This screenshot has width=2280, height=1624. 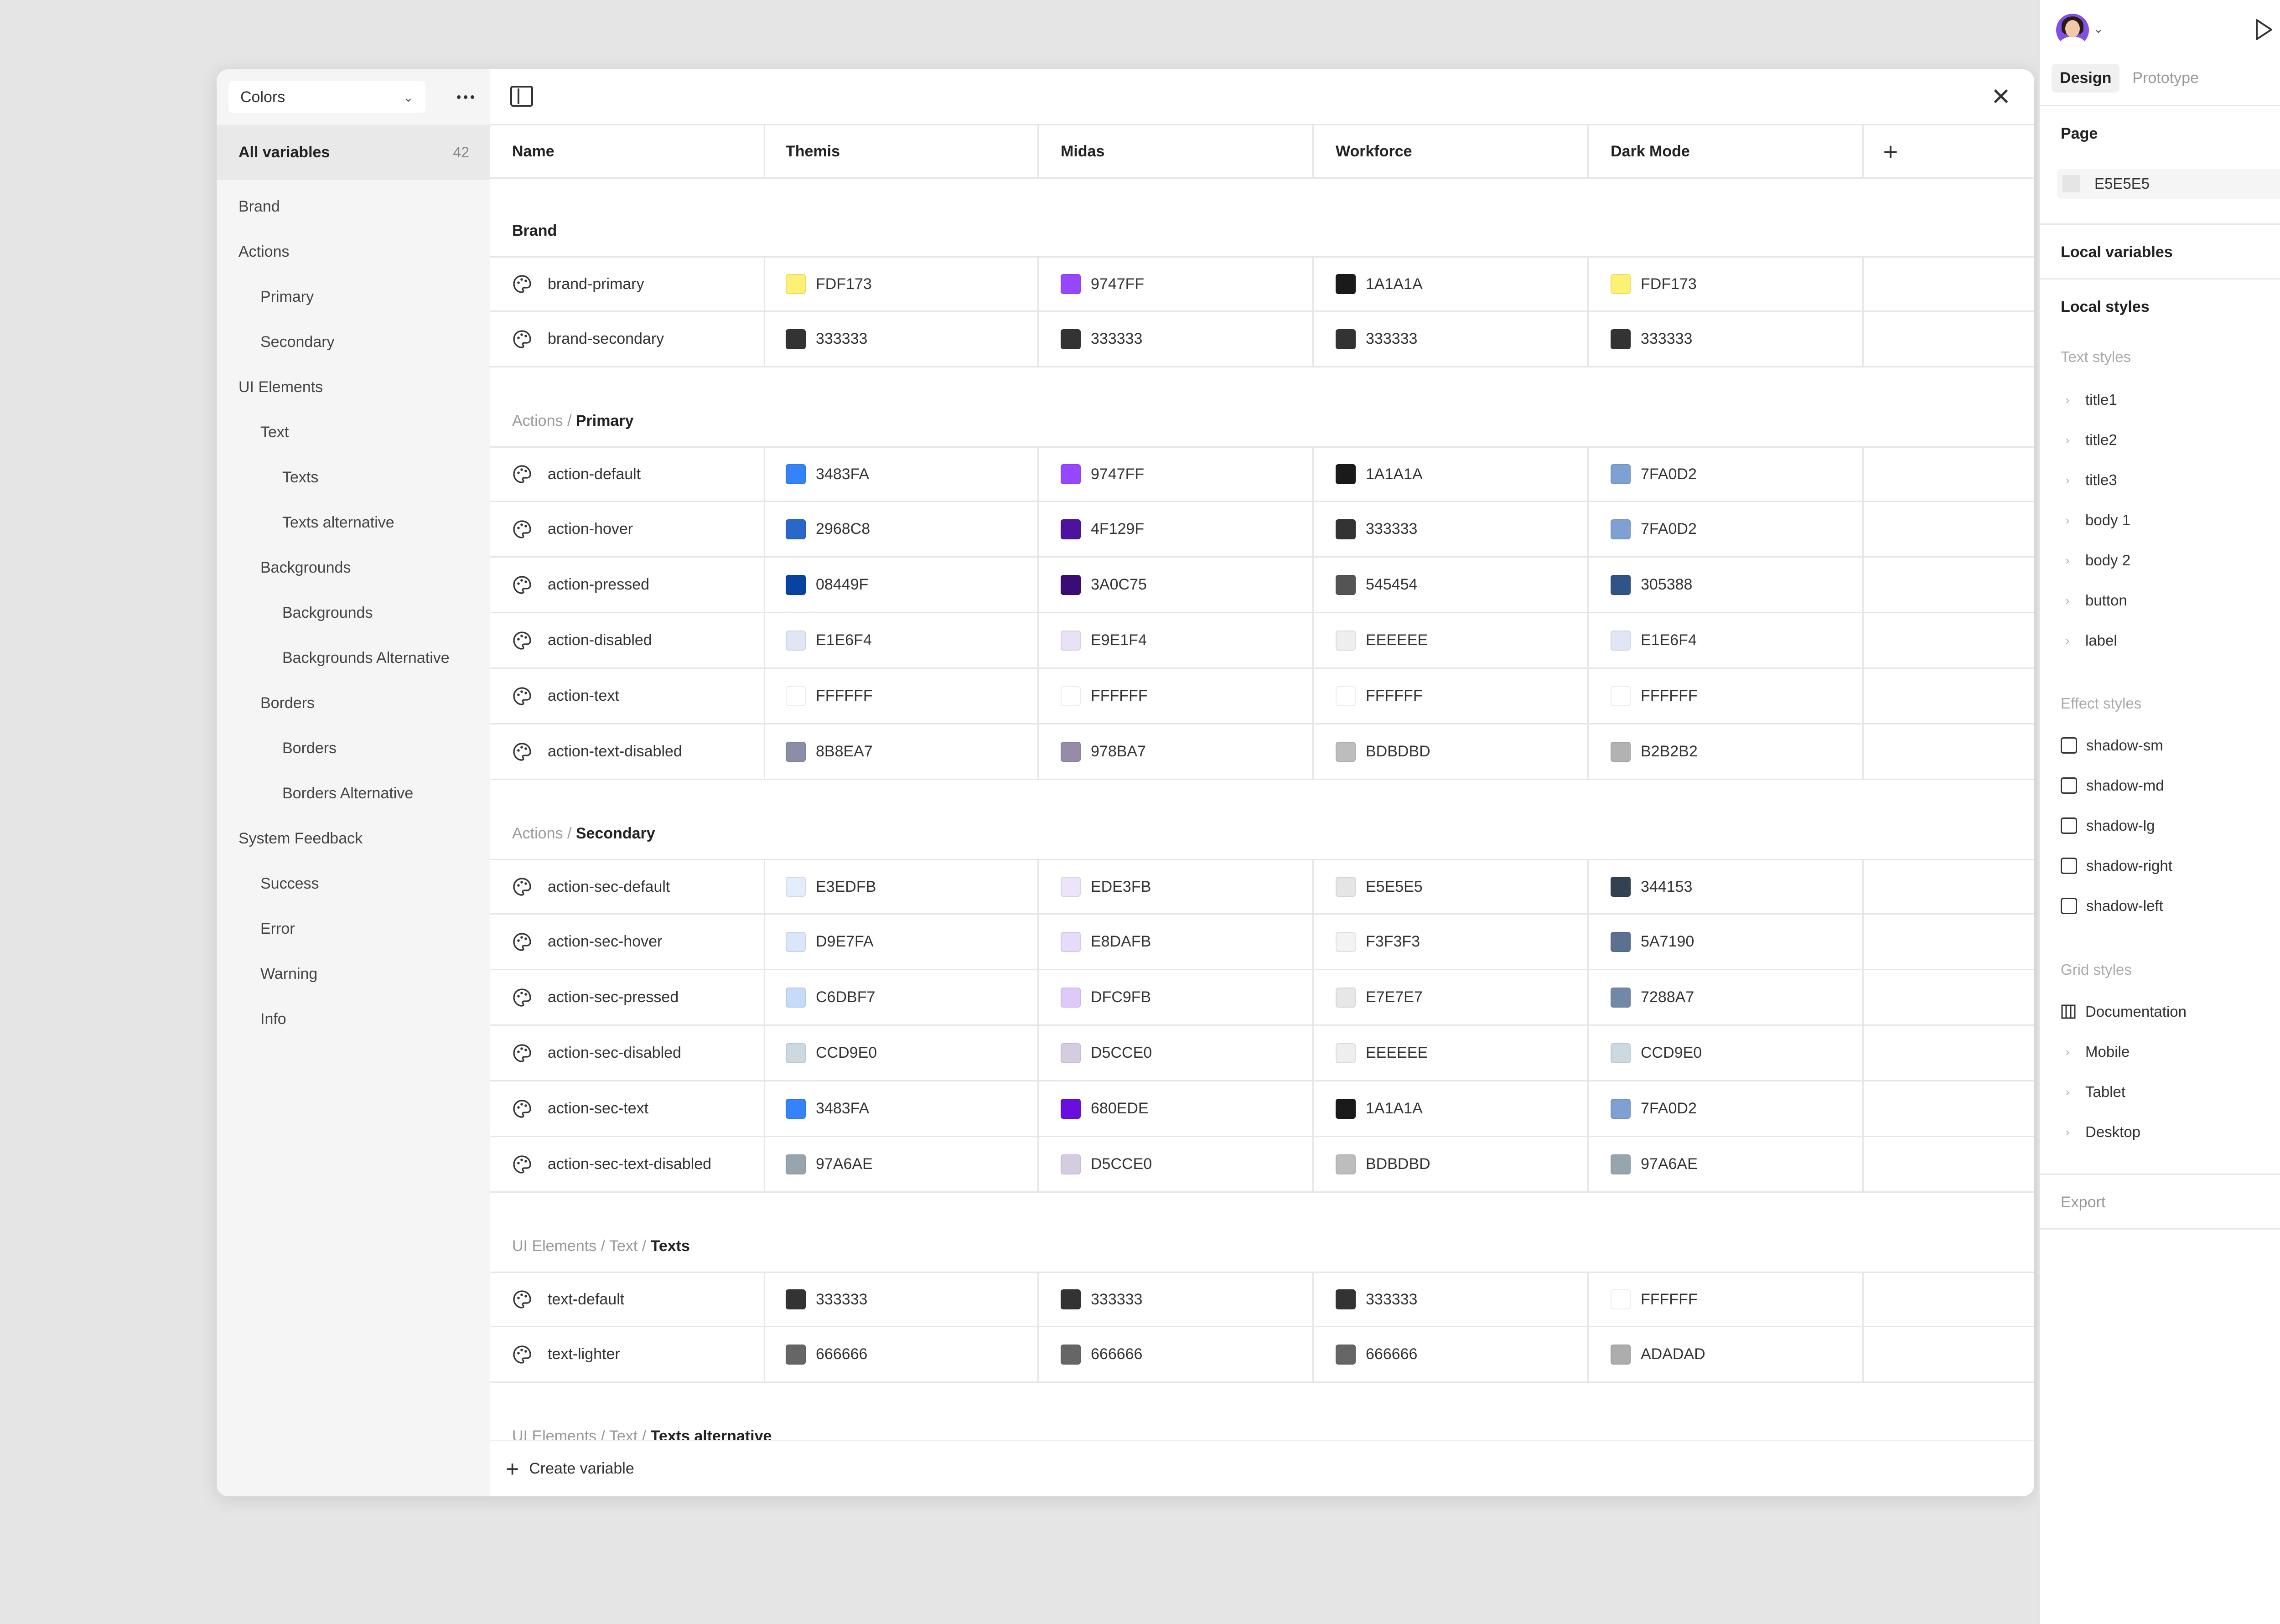 What do you see at coordinates (2094, 601) in the screenshot?
I see `text-style-item: › button` at bounding box center [2094, 601].